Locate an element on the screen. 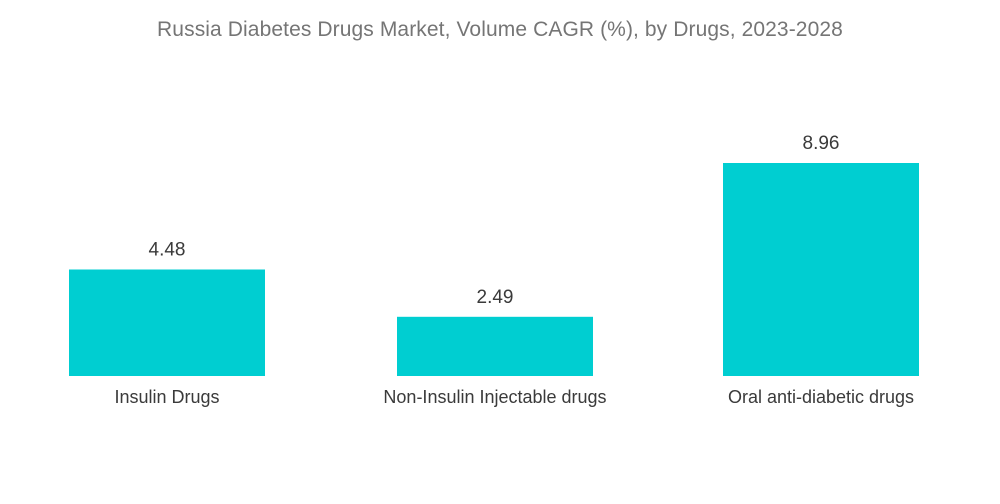  value-label-3: 8.96 is located at coordinates (821, 143).